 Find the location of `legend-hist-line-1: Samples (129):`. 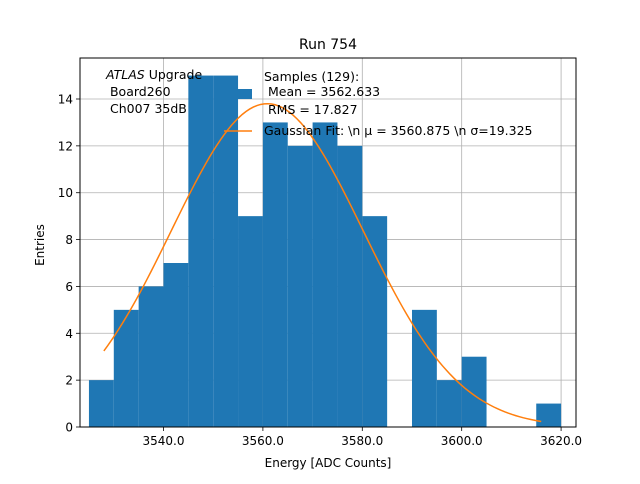

legend-hist-line-1: Samples (129): is located at coordinates (311, 76).